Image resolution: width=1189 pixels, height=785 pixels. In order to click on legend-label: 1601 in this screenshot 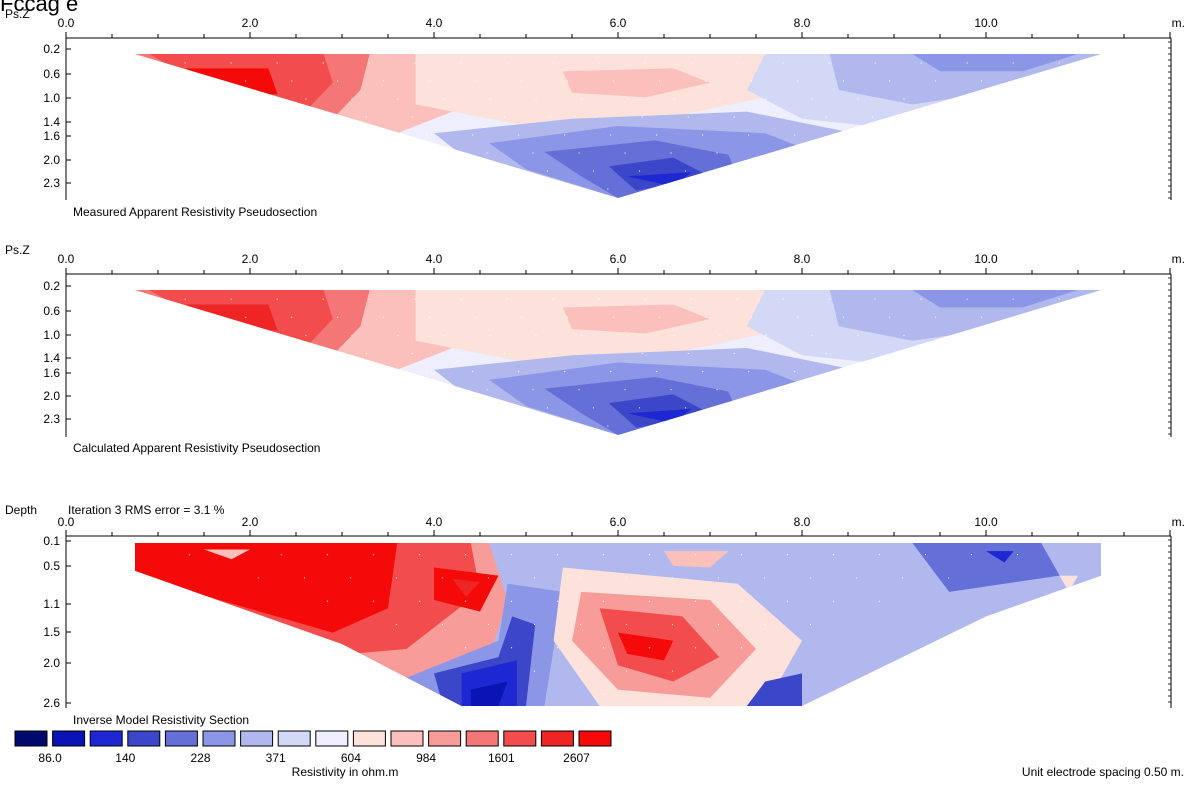, I will do `click(501, 758)`.